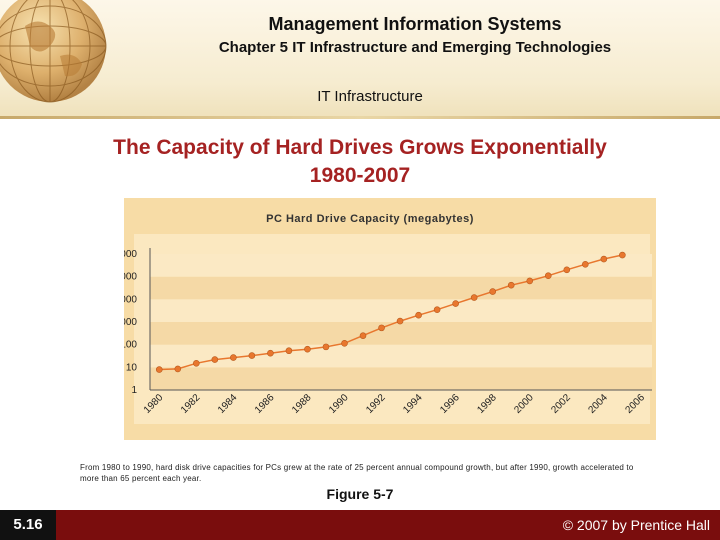  I want to click on y-tick-label: 100,000, so click(130, 277).